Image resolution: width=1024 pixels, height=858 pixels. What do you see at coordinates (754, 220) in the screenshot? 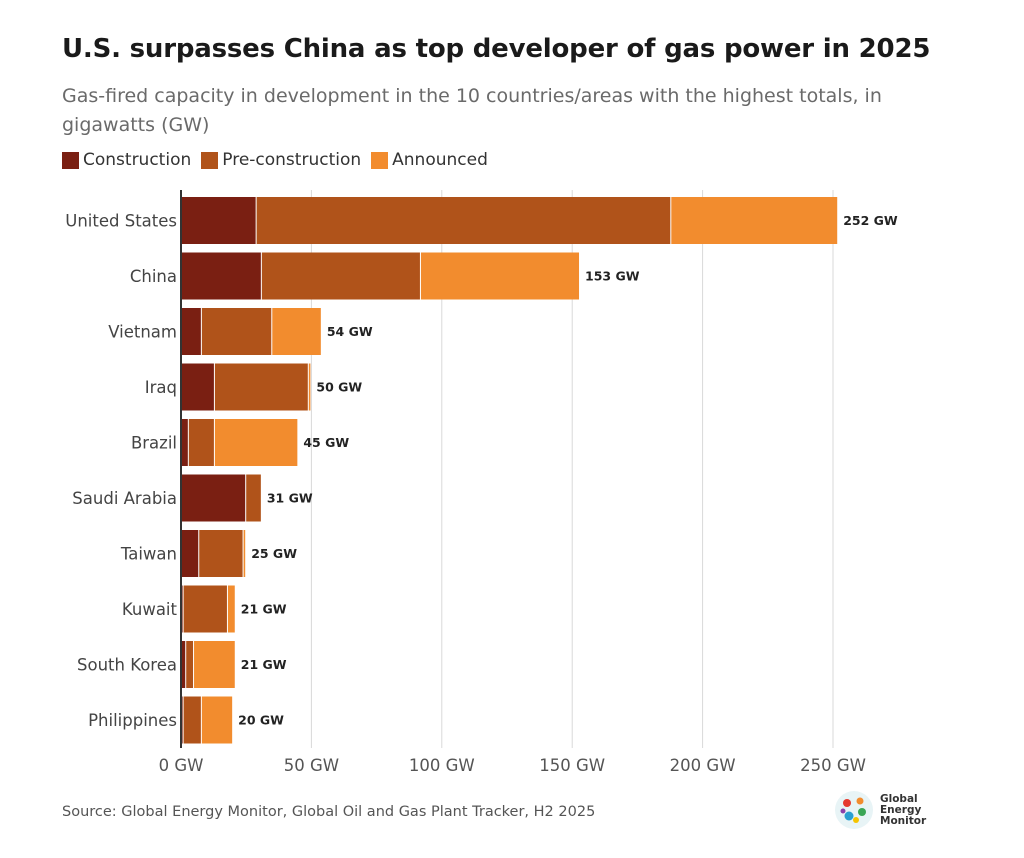
I see `bar-united-states-announced` at bounding box center [754, 220].